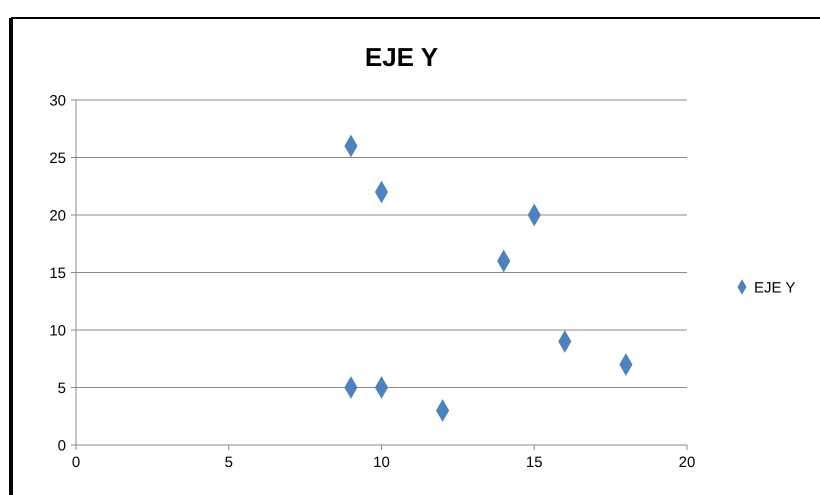 The image size is (820, 495). Describe the element at coordinates (57, 273) in the screenshot. I see `y-tick-label: 15` at that location.